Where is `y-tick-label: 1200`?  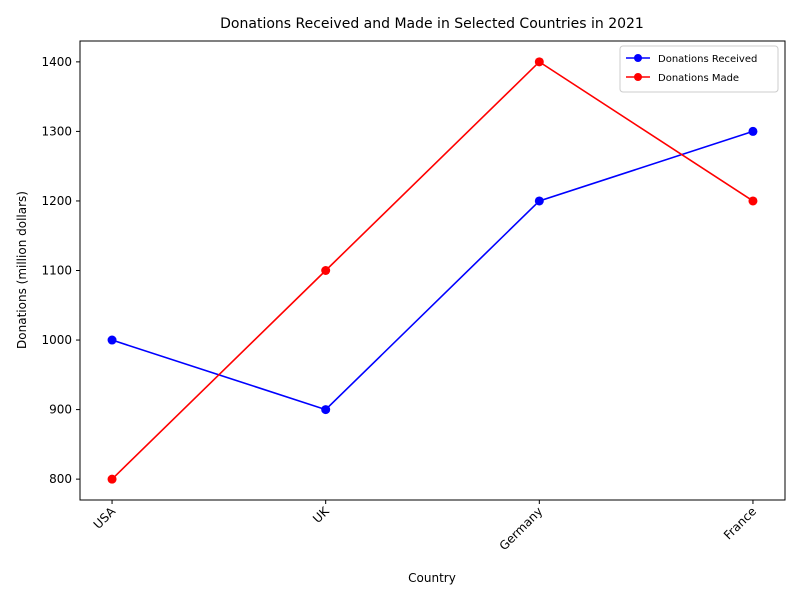 y-tick-label: 1200 is located at coordinates (56, 201).